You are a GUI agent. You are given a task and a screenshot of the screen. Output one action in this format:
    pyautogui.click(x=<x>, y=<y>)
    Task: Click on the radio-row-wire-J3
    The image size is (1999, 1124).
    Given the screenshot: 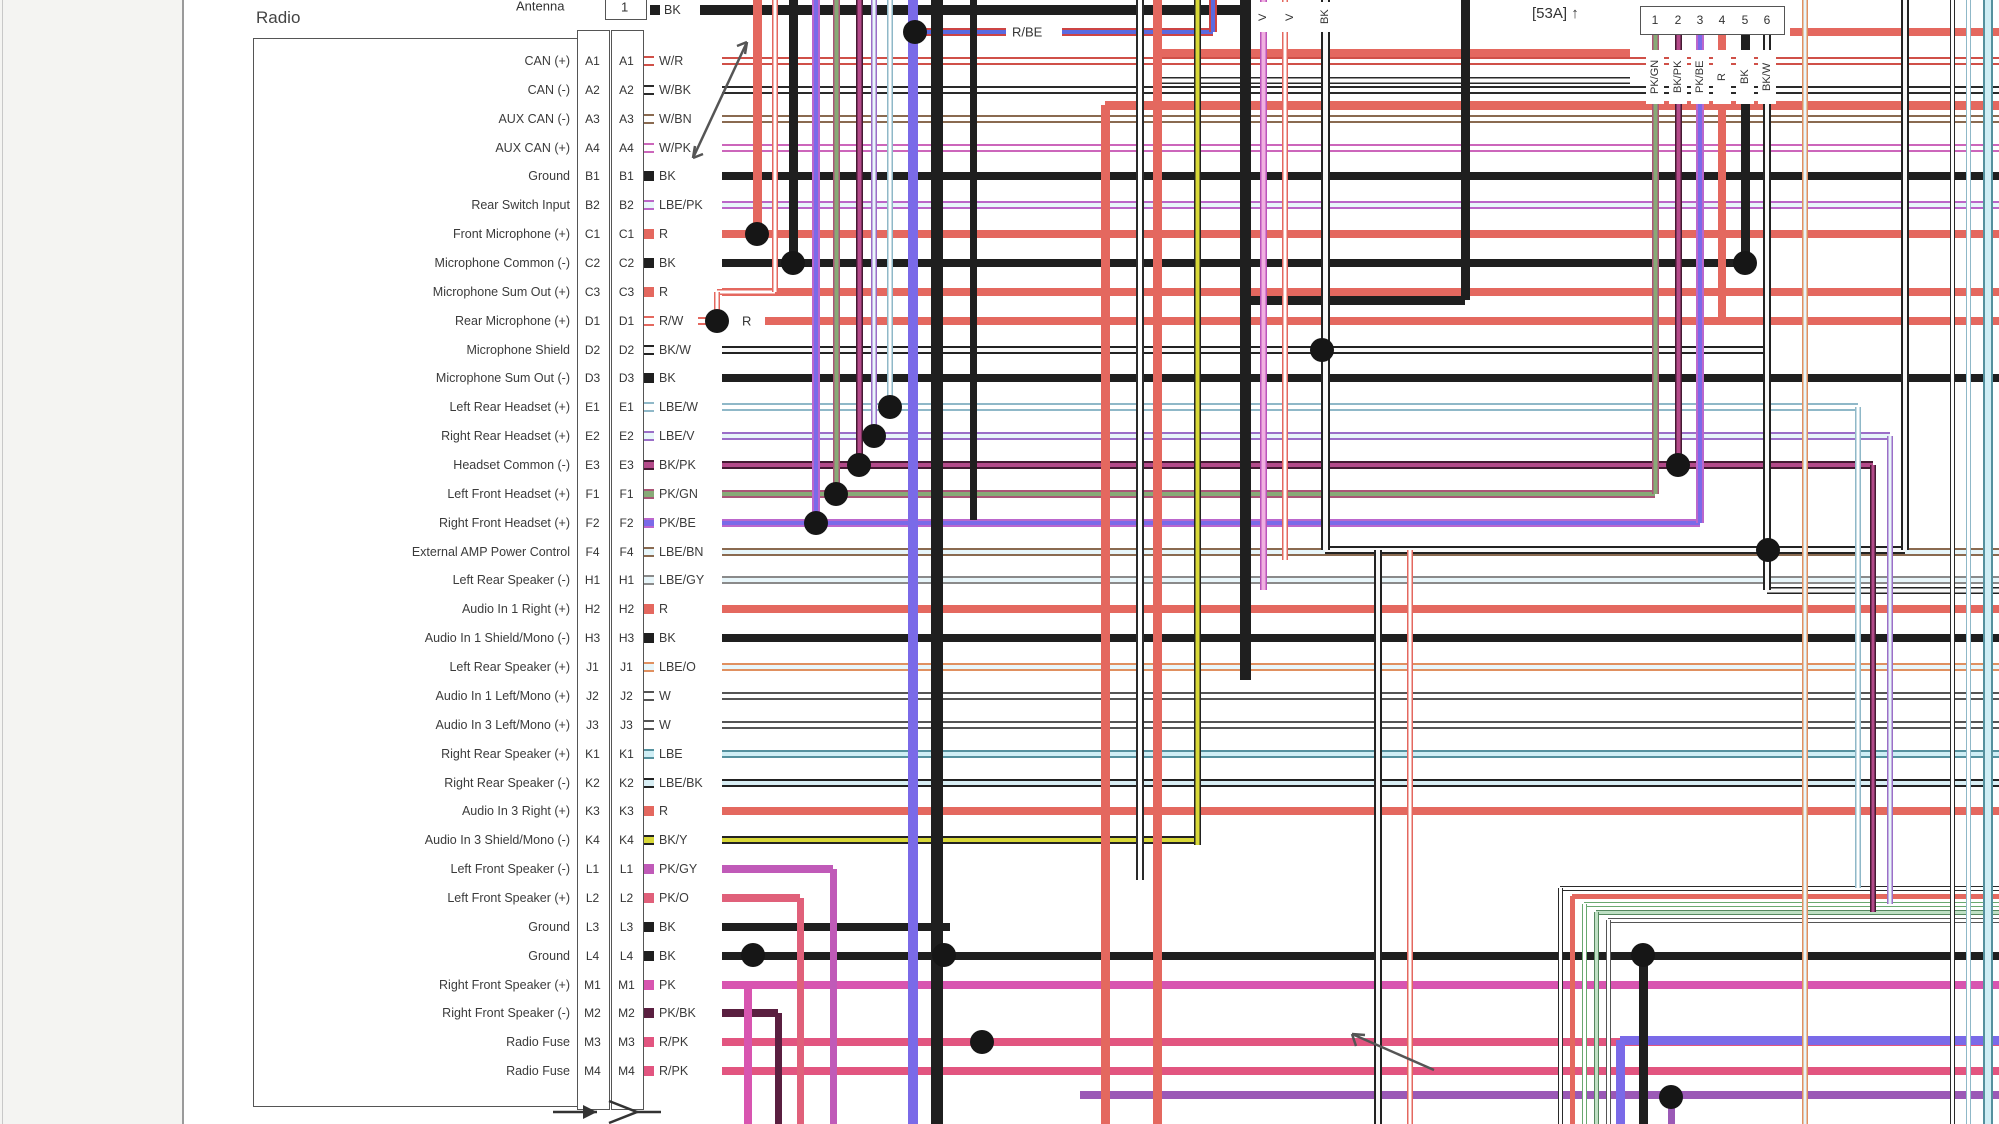 What is the action you would take?
    pyautogui.click(x=1360, y=724)
    